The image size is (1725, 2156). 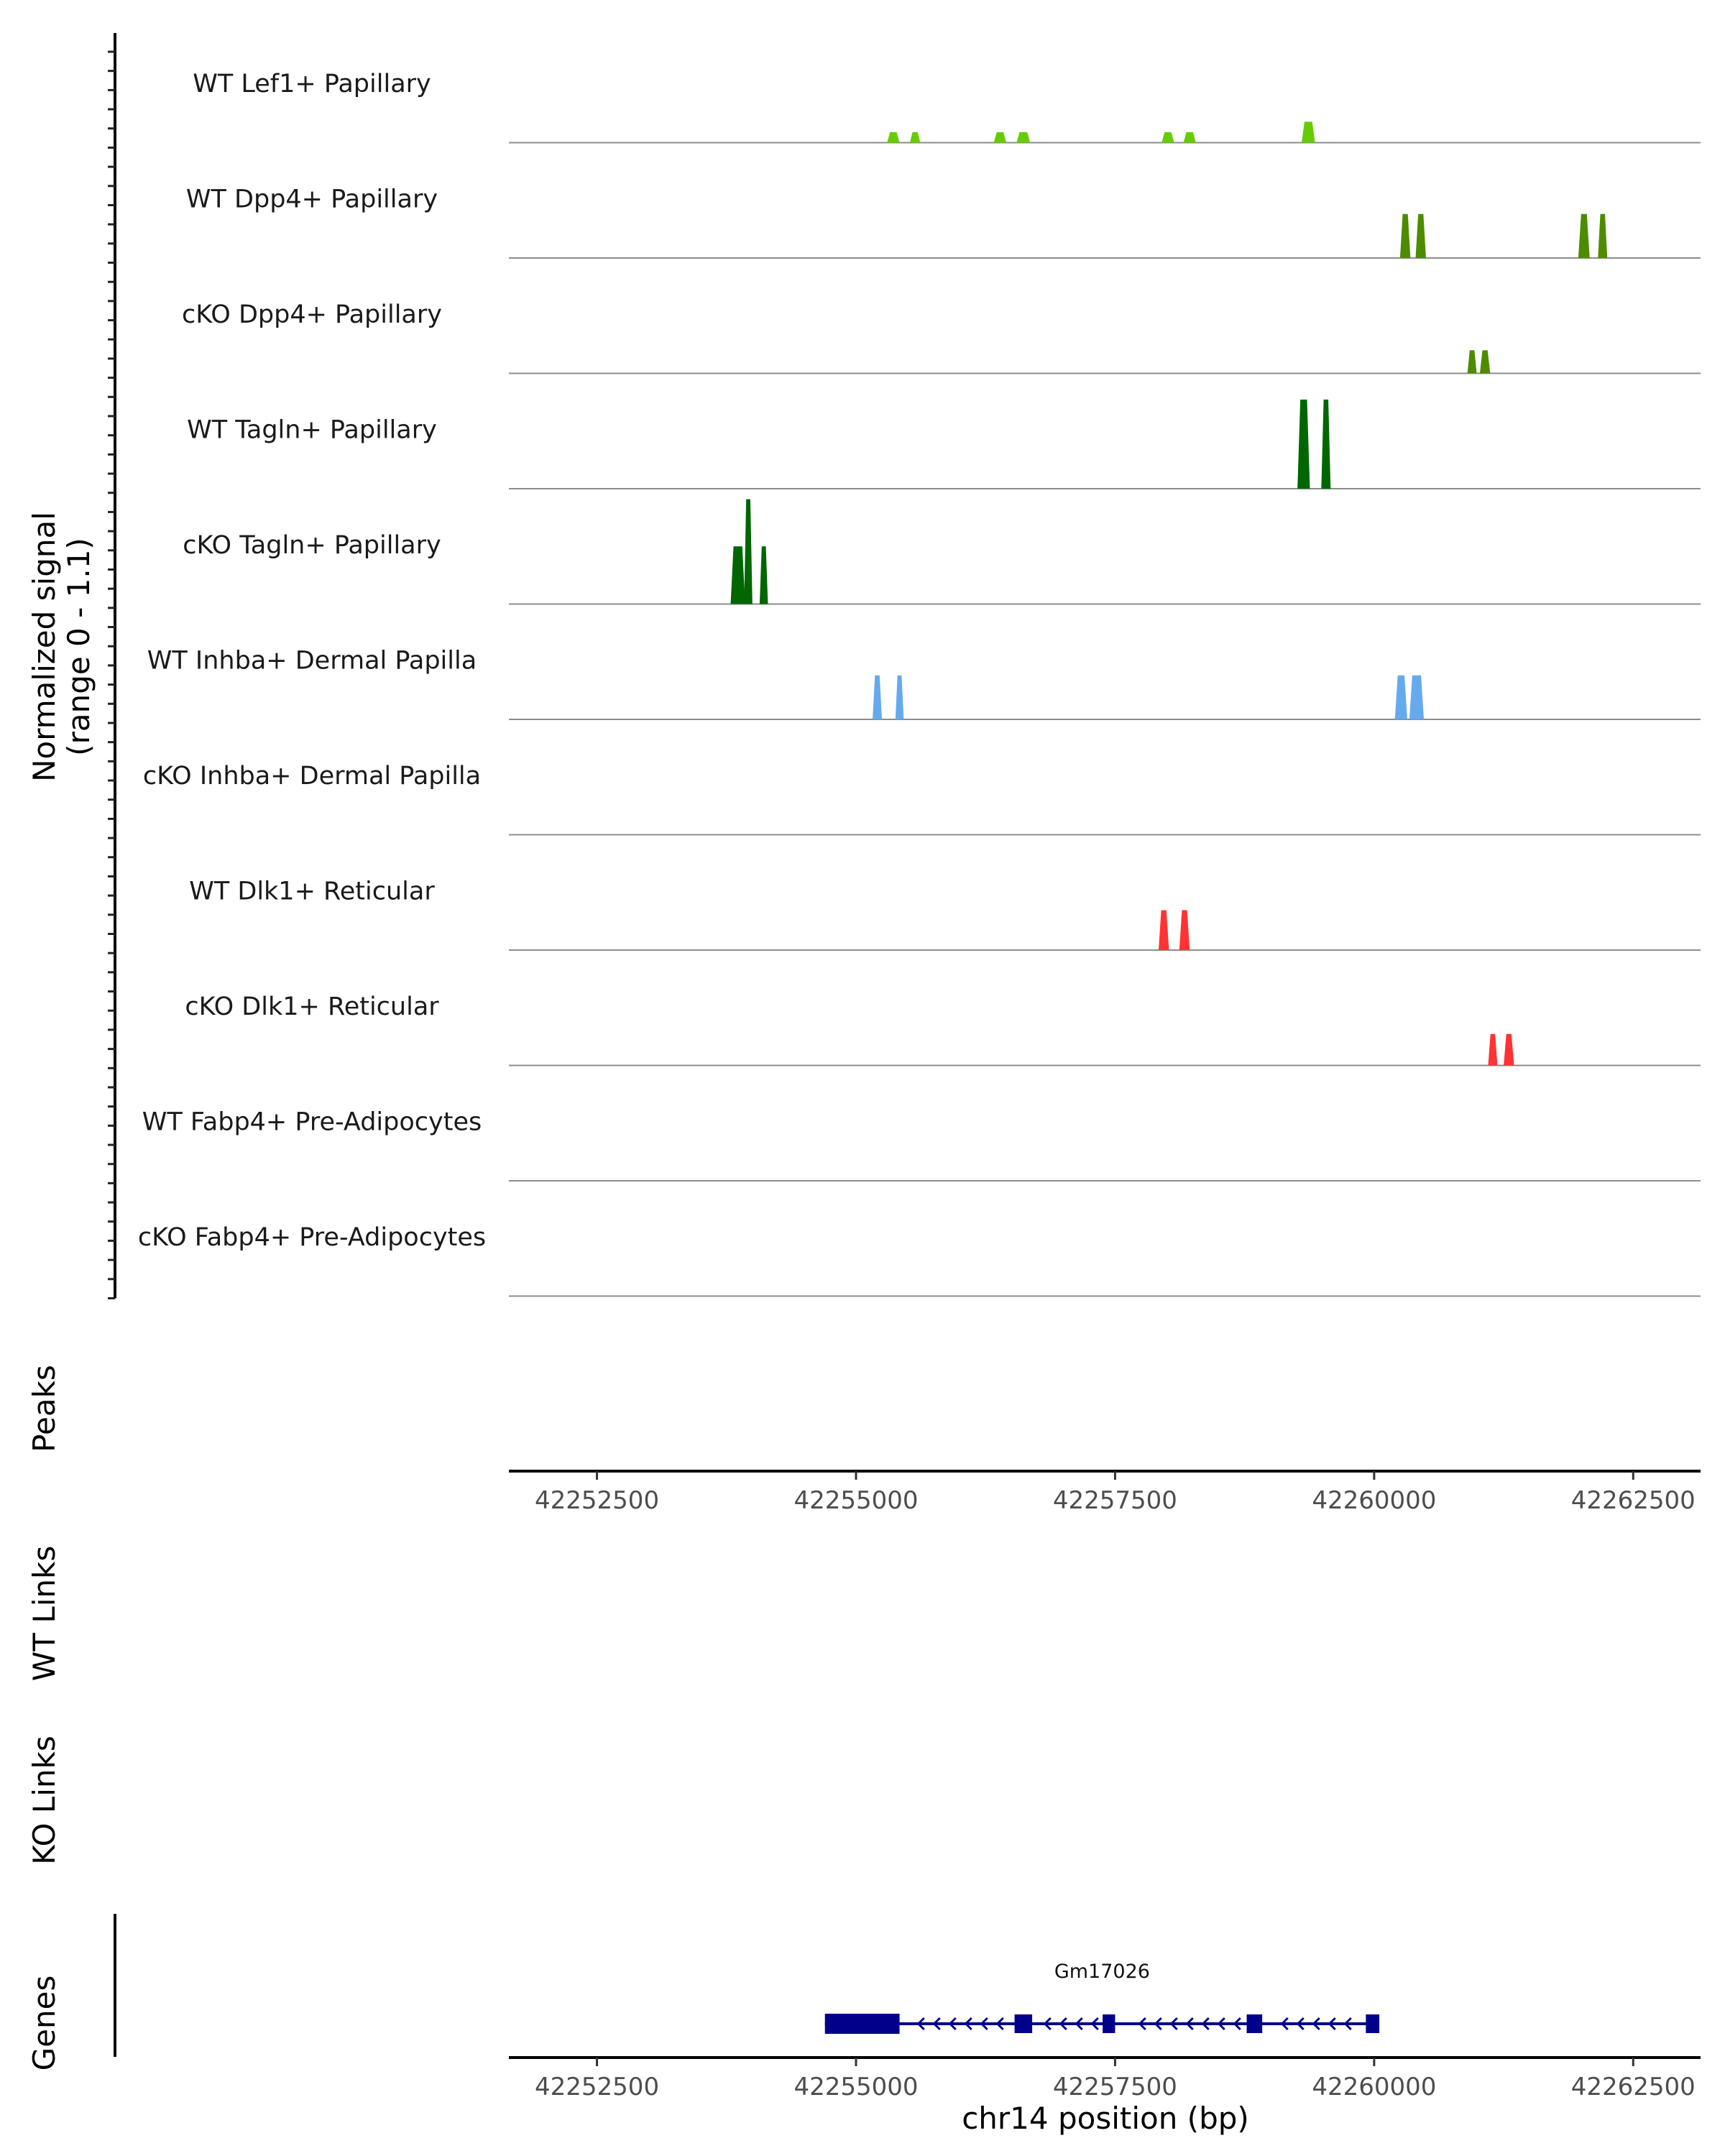 I want to click on x-axis-peaks-panel: 42252500 42255000 42257500 42260000 42262500, so click(x=1105, y=1492).